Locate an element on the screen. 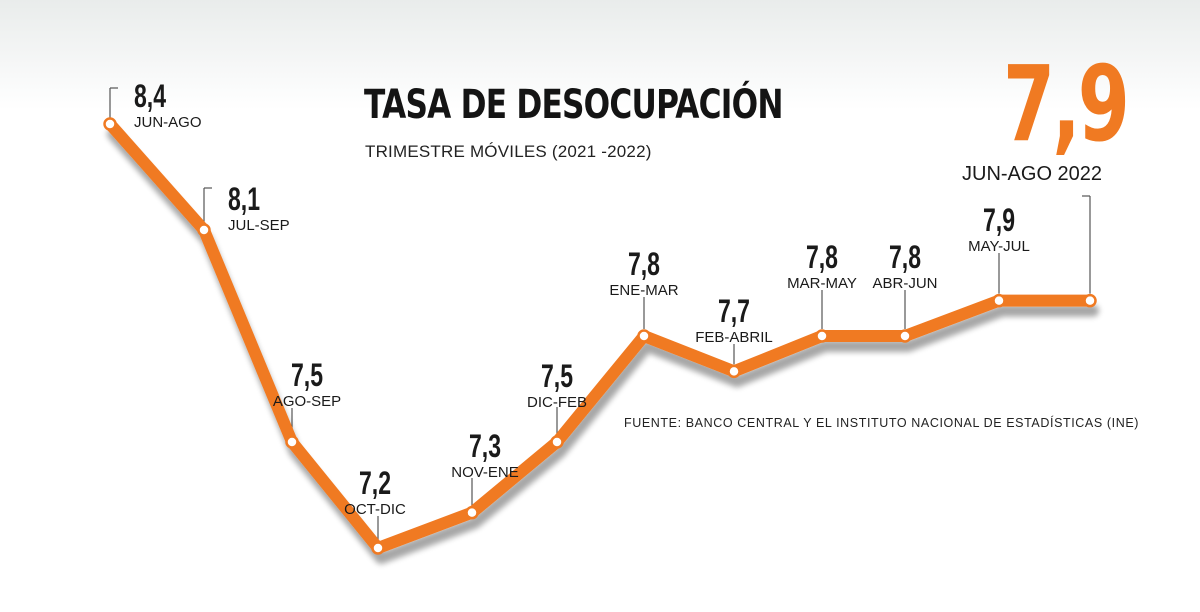 This screenshot has height=612, width=1200. chart-title: TASA DE DESOCUPACIÓN is located at coordinates (573, 105).